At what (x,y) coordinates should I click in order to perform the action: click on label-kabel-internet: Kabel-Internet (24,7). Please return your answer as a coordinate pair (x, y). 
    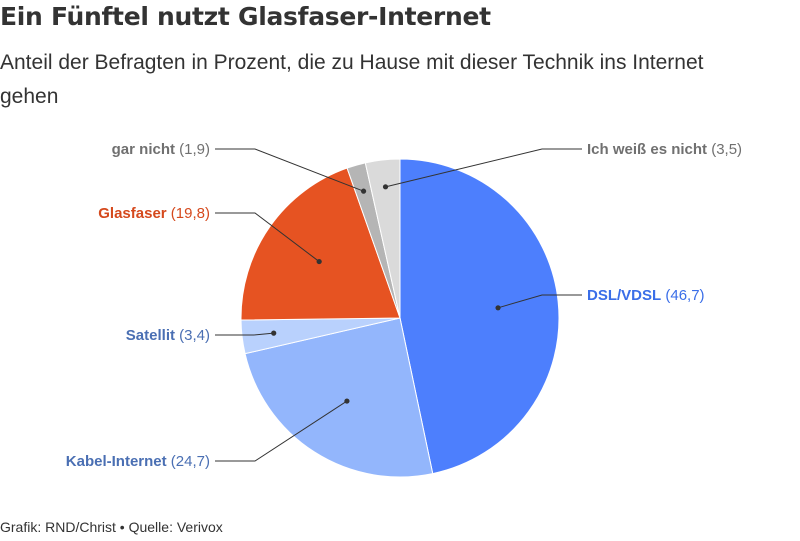
    Looking at the image, I should click on (138, 461).